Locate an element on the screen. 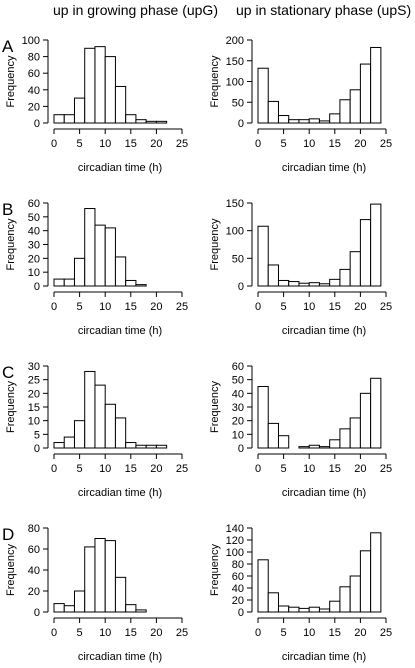 This screenshot has width=415, height=668. y-tick-label: 80 is located at coordinates (34, 58).